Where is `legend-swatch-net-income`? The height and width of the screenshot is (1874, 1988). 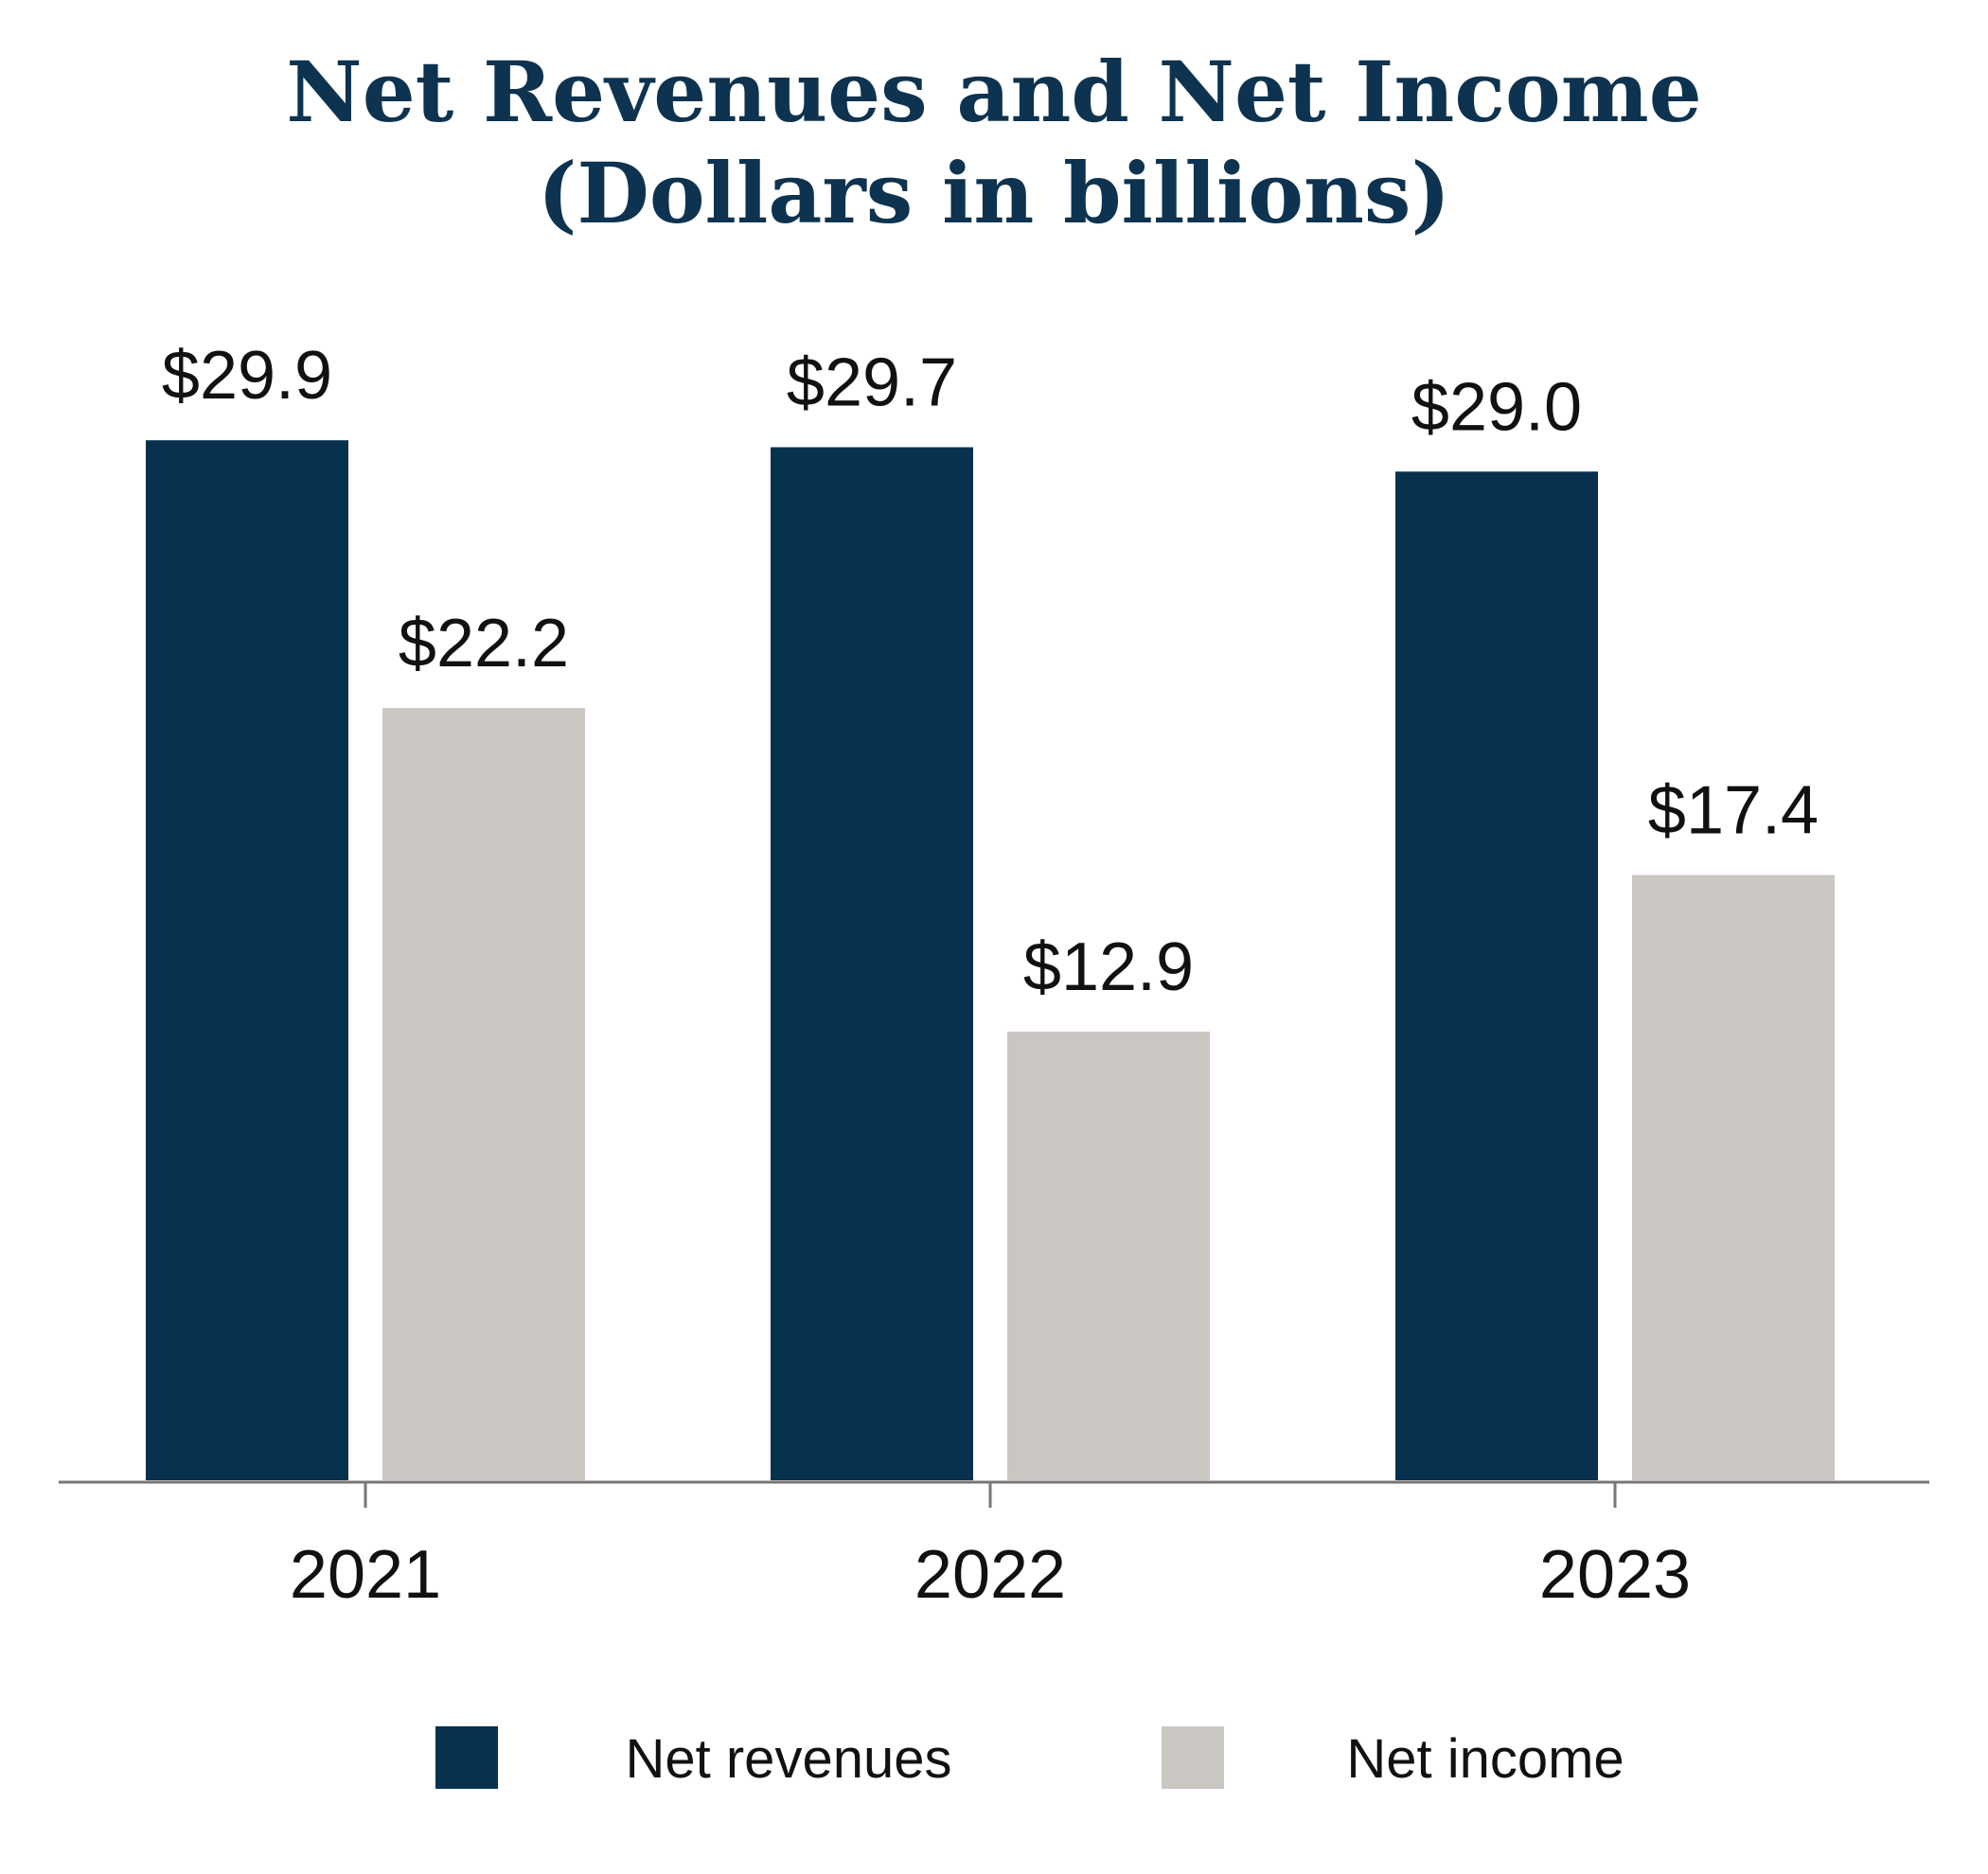
legend-swatch-net-income is located at coordinates (1193, 1758).